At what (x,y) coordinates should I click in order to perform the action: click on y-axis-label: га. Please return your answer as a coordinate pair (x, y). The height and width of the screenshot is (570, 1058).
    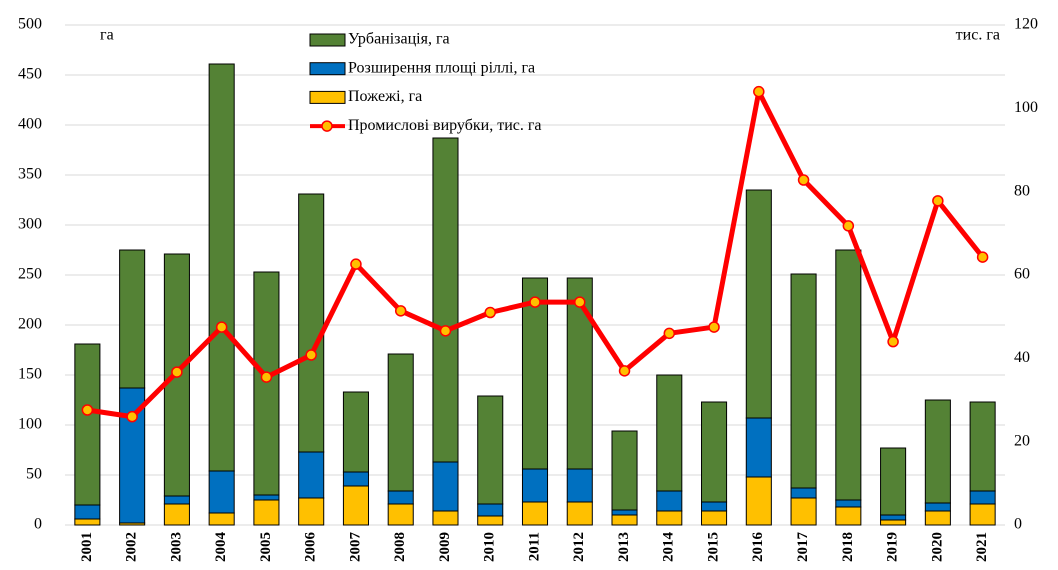
    Looking at the image, I should click on (107, 35).